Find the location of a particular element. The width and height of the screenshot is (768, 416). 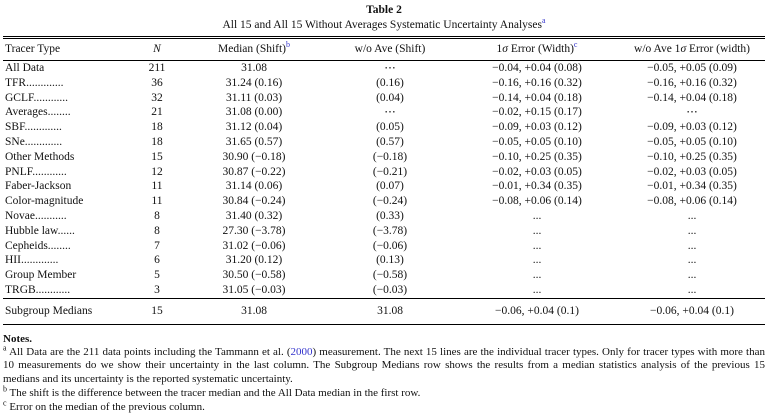

footnote-ref-a: a is located at coordinates (543, 21).